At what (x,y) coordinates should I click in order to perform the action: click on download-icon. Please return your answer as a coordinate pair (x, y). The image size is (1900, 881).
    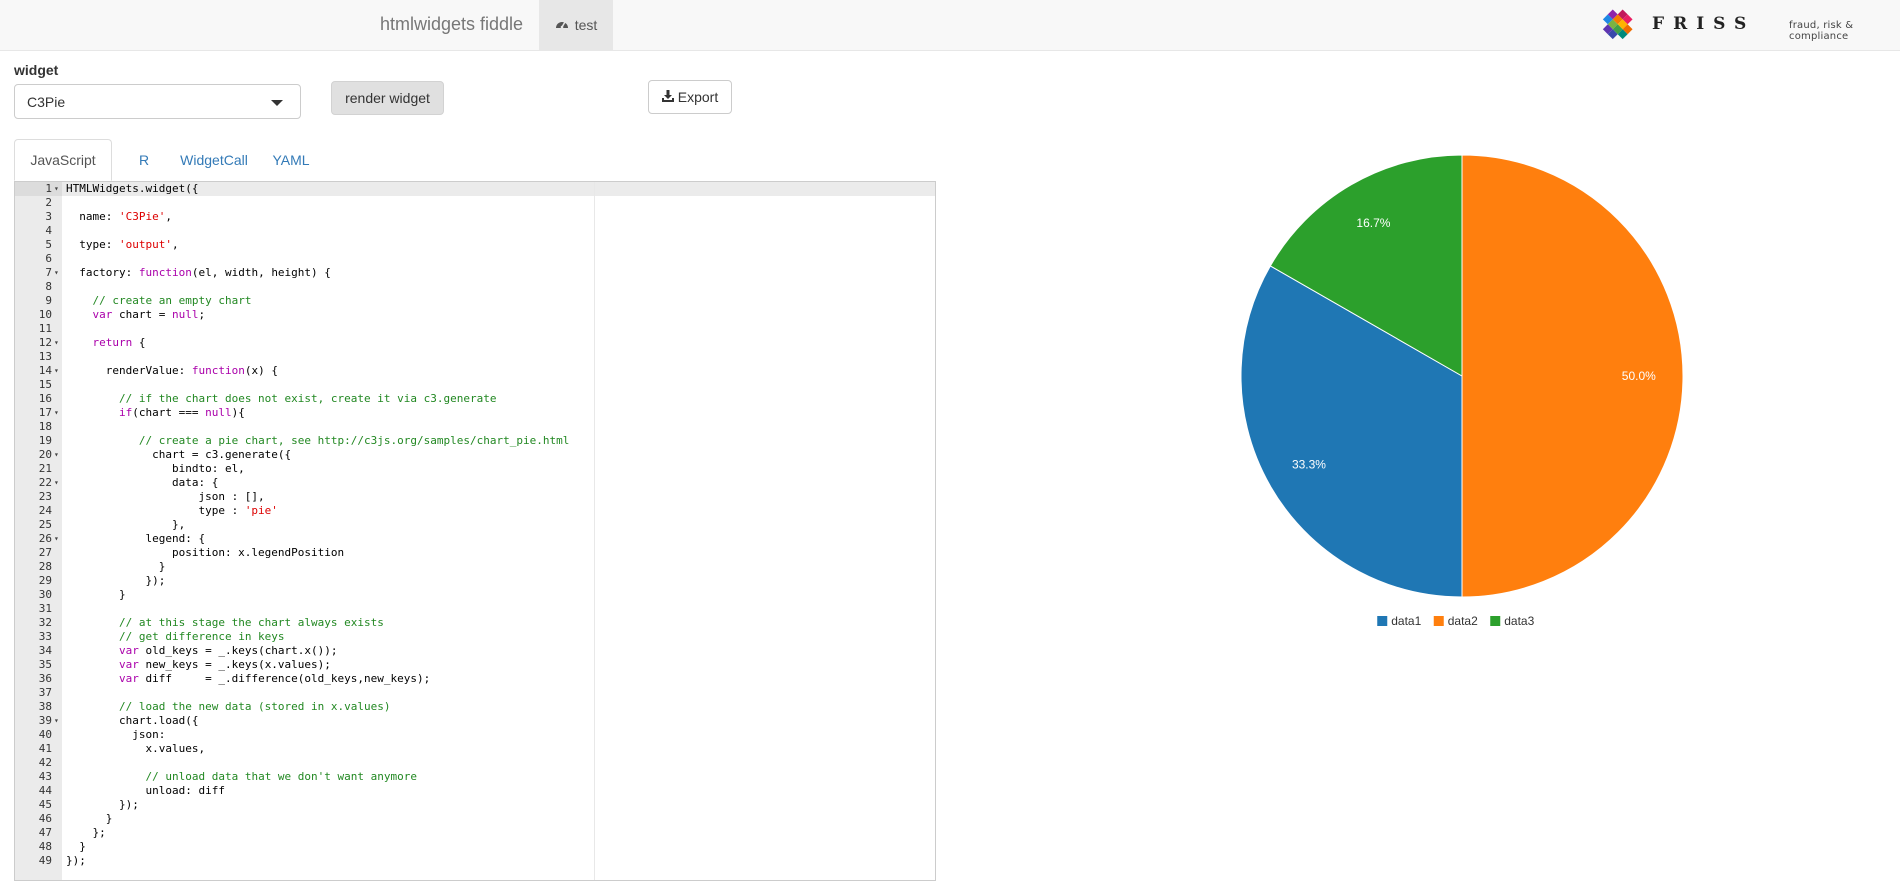
    Looking at the image, I should click on (667, 97).